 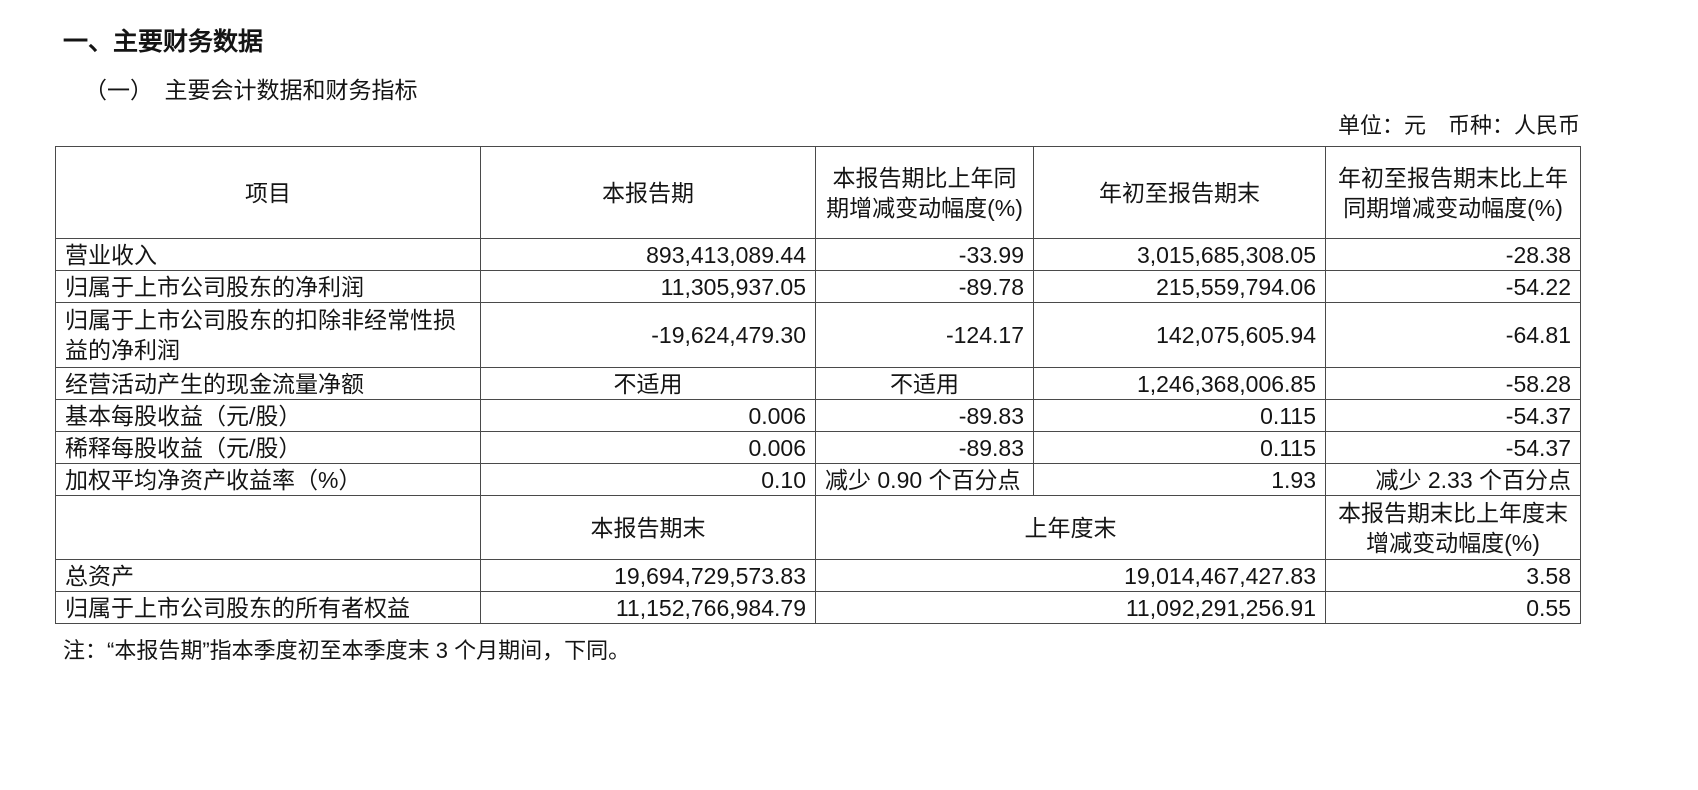 I want to click on row-label: 归属于上市公司股东的所有者权益, so click(x=268, y=607).